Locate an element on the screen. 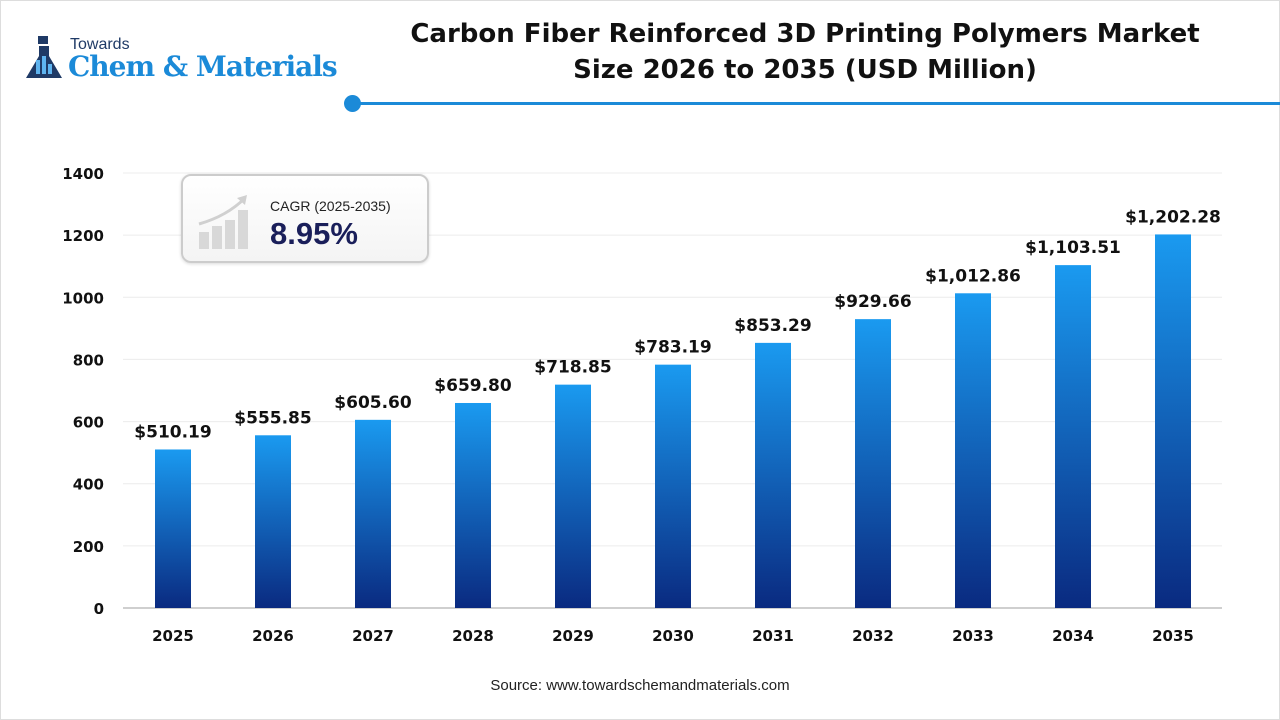 The image size is (1280, 720). logo: Towards Chem & Materials is located at coordinates (182, 59).